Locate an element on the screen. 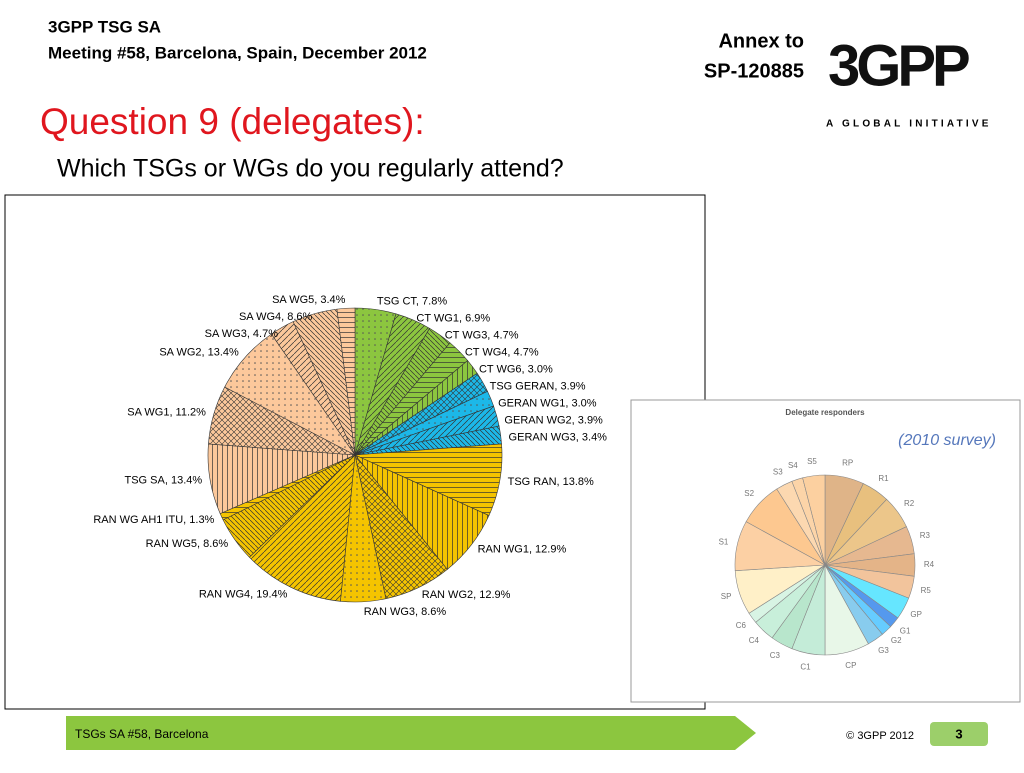 The width and height of the screenshot is (1024, 773). pie-slice is located at coordinates (814, 520).